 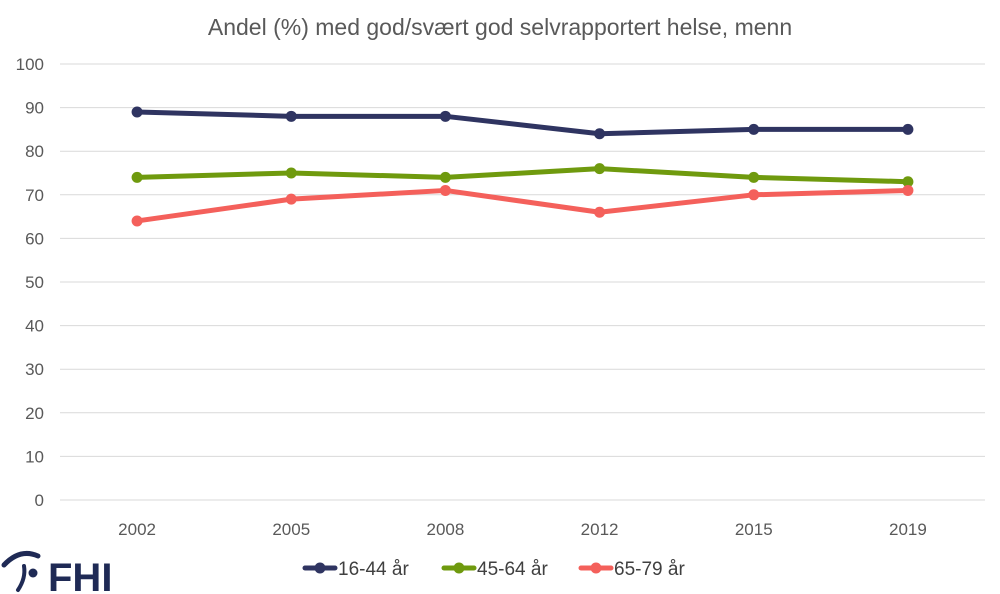 I want to click on legend-item: 16-44 år, so click(x=355, y=569).